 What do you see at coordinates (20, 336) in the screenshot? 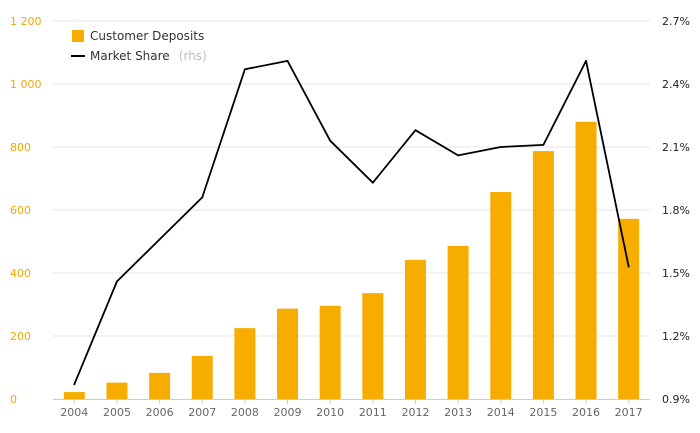
I see `y-left-tick-label-200: 200` at bounding box center [20, 336].